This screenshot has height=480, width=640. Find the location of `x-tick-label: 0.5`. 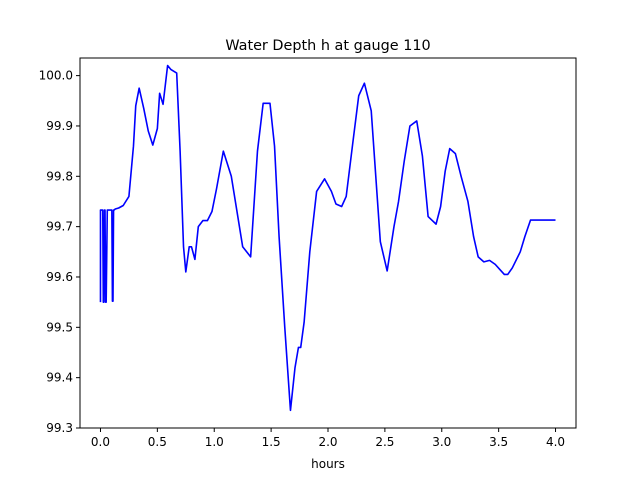

x-tick-label: 0.5 is located at coordinates (157, 442).